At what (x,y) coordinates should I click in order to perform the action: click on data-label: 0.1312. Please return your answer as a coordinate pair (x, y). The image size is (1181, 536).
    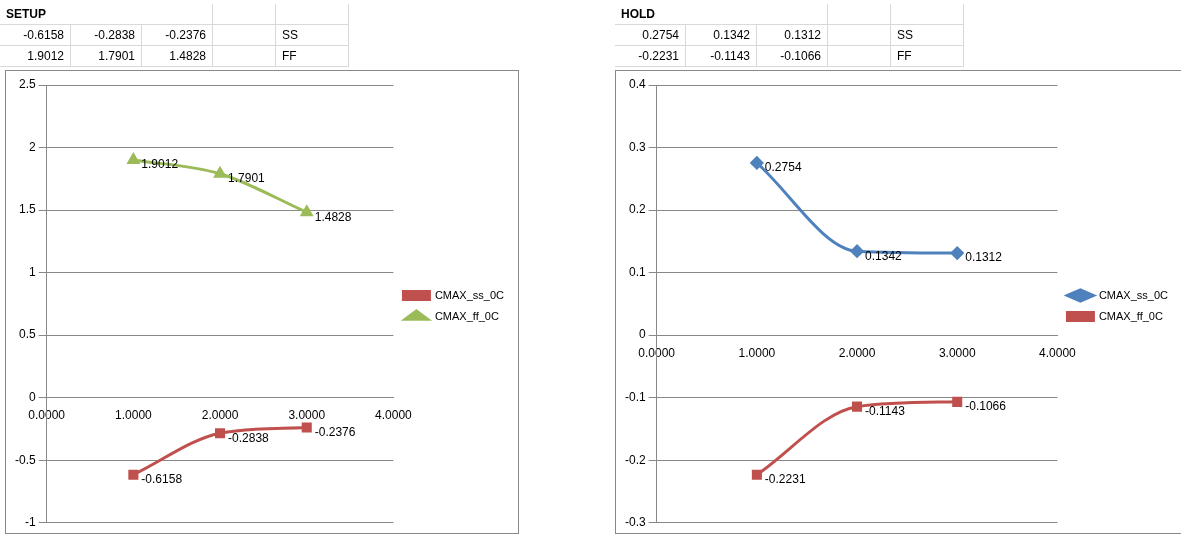
    Looking at the image, I should click on (984, 257).